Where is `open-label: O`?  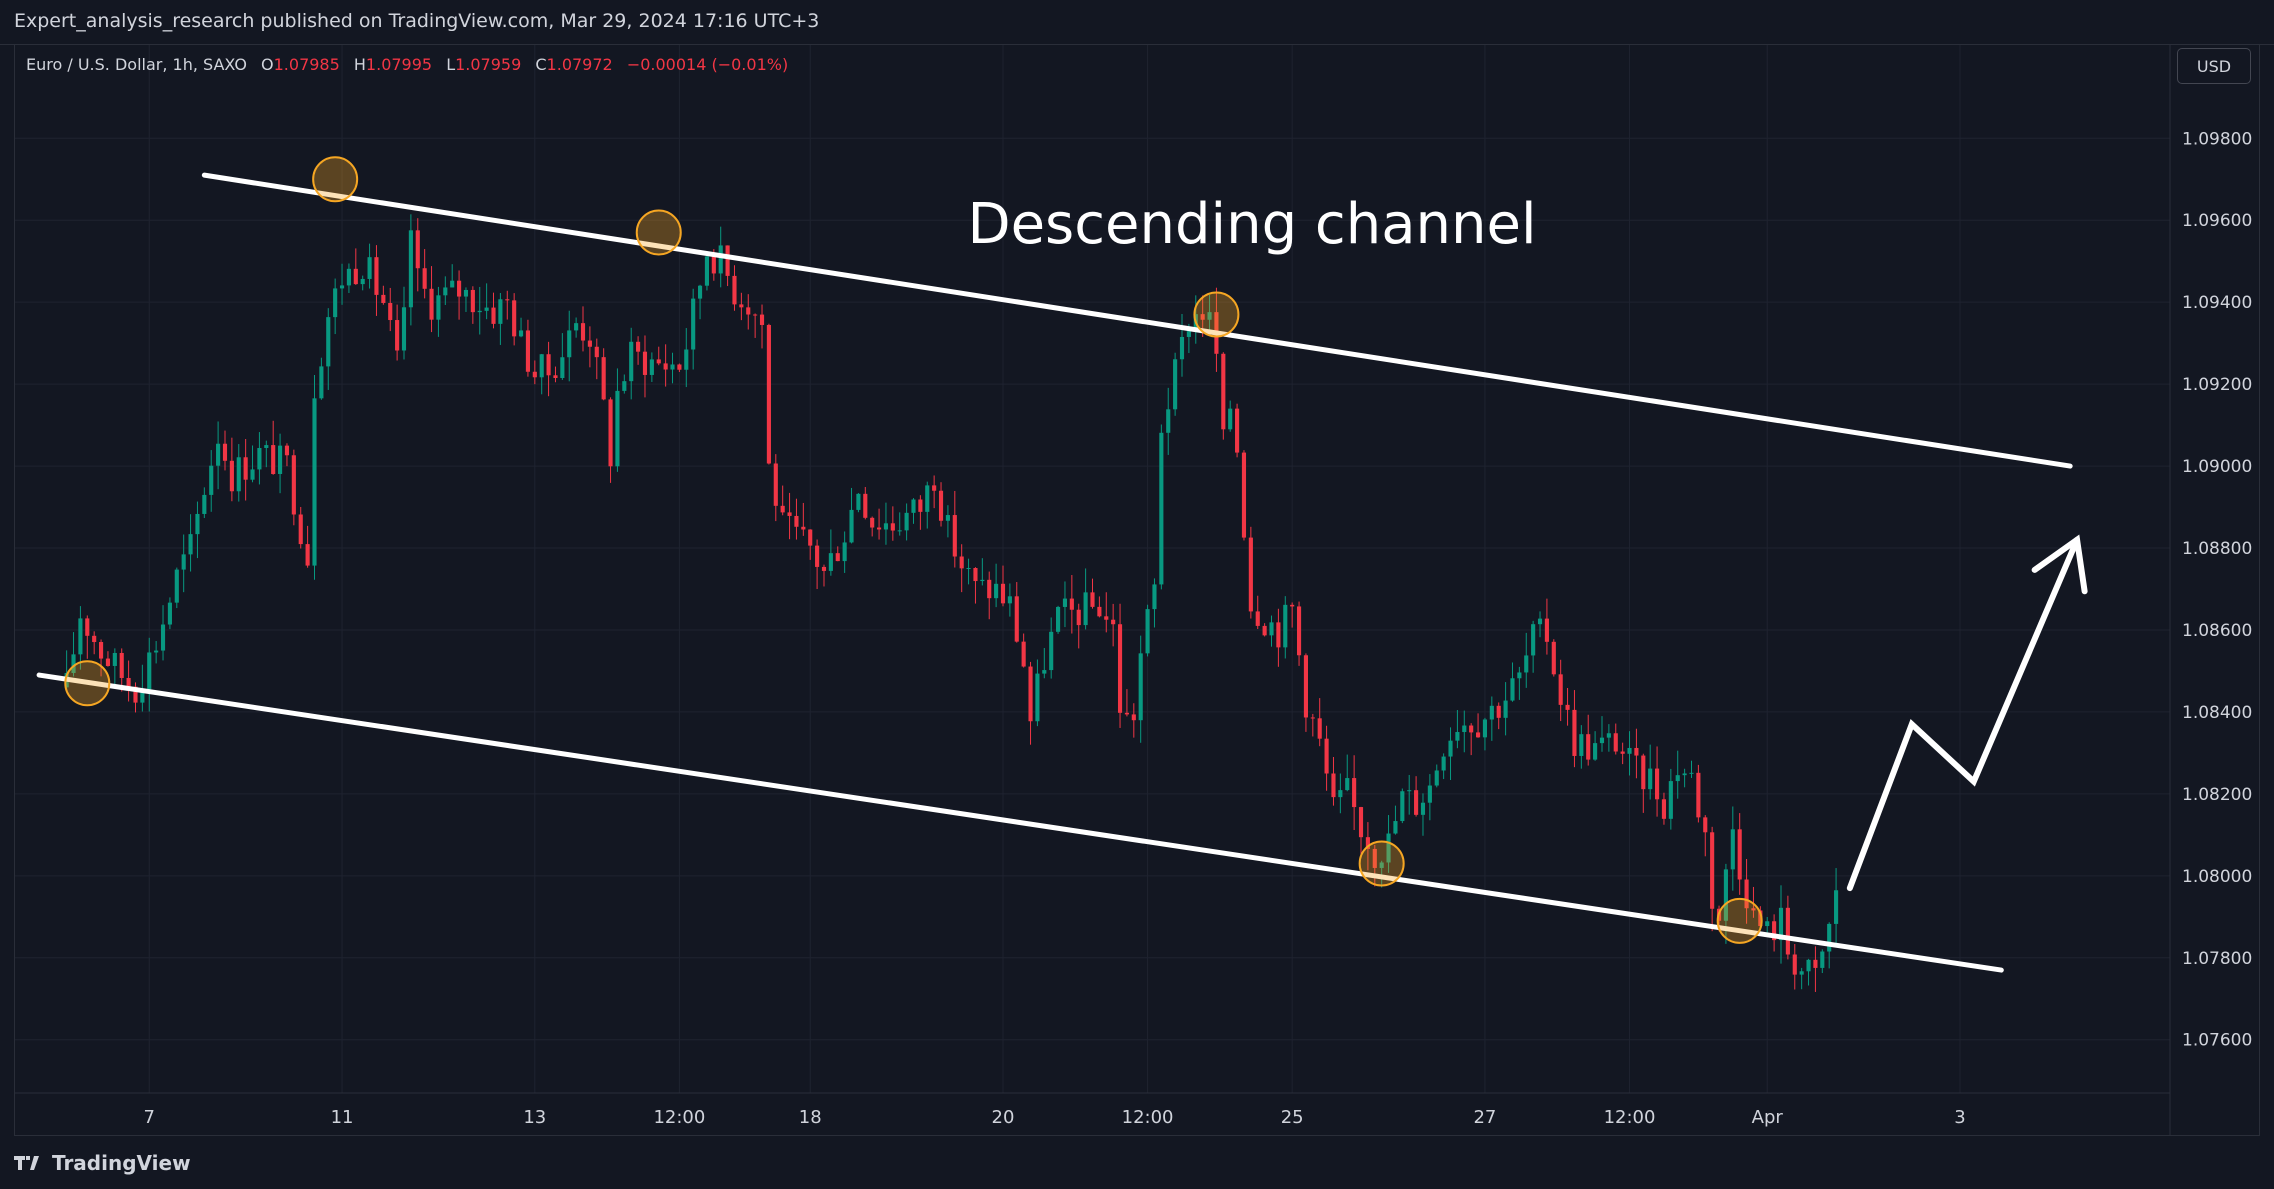
open-label: O is located at coordinates (267, 64).